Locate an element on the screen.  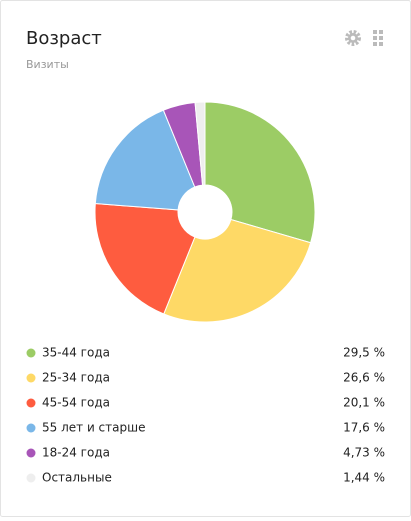
settings-icon is located at coordinates (353, 38).